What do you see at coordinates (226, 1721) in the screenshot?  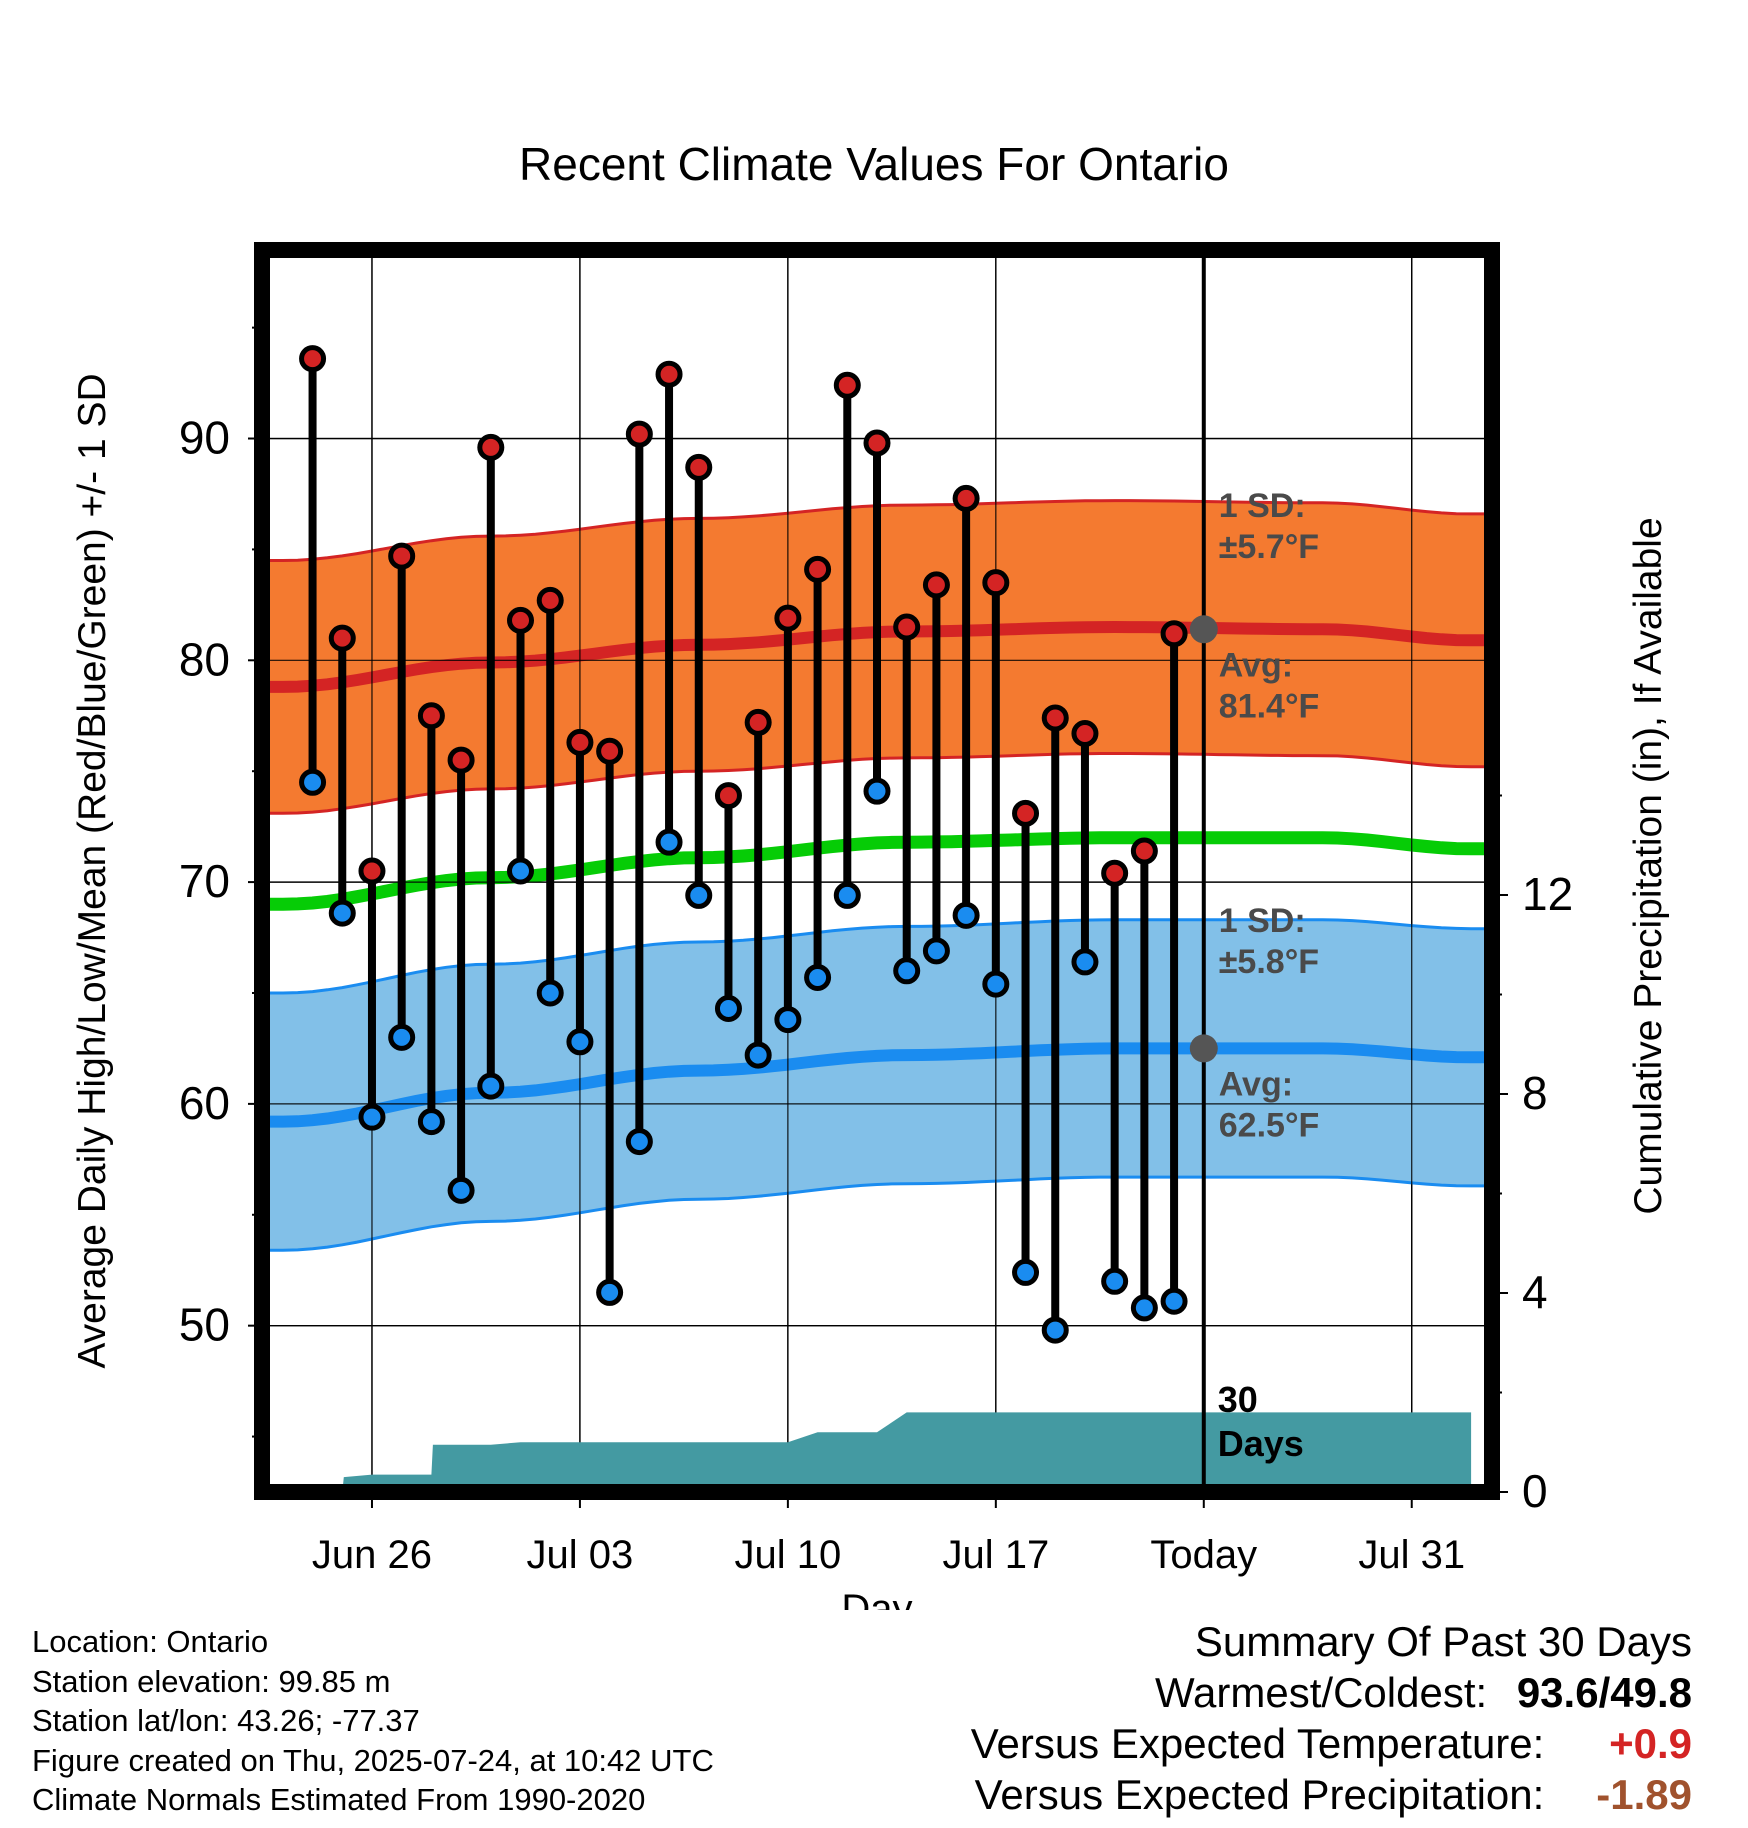 I see `latlon-text: Station lat/lon: 43.26; -77.37` at bounding box center [226, 1721].